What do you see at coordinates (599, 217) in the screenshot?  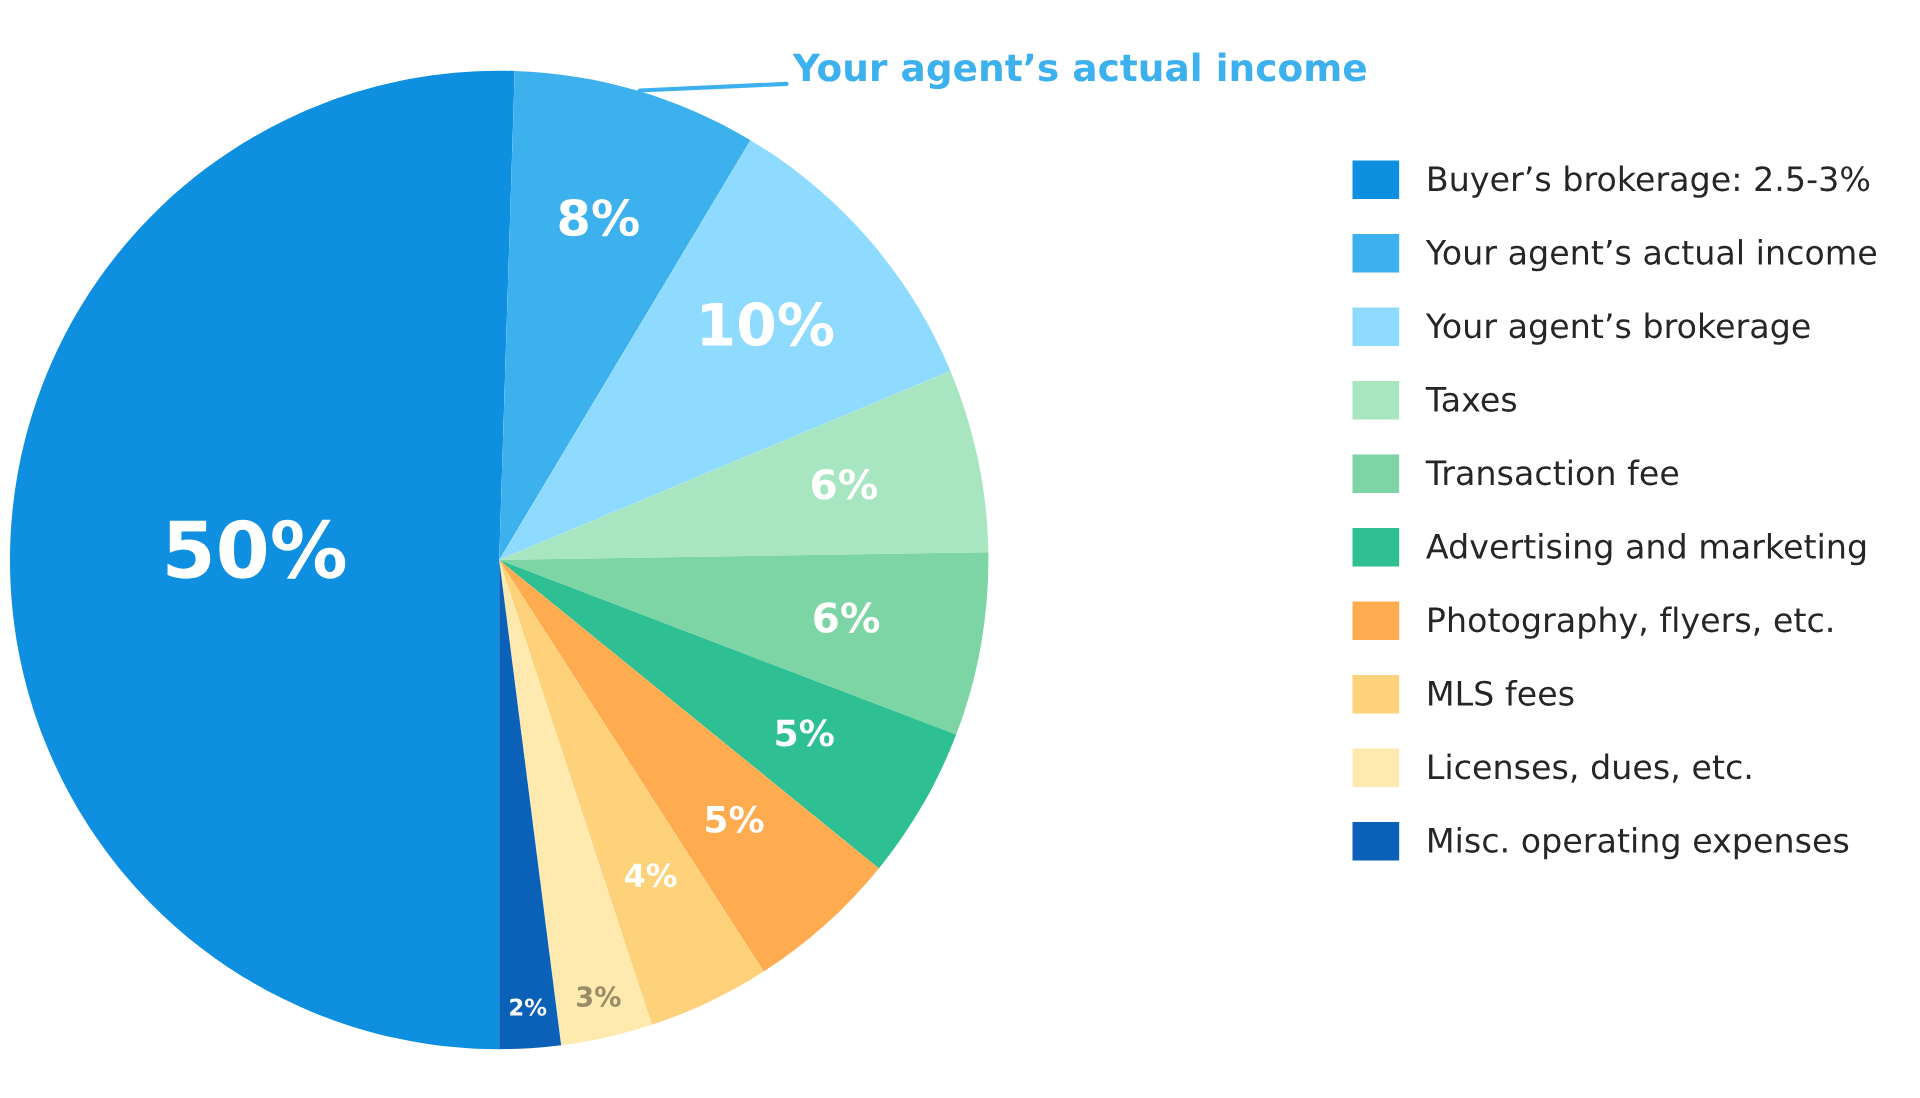 I see `data-label: 8%` at bounding box center [599, 217].